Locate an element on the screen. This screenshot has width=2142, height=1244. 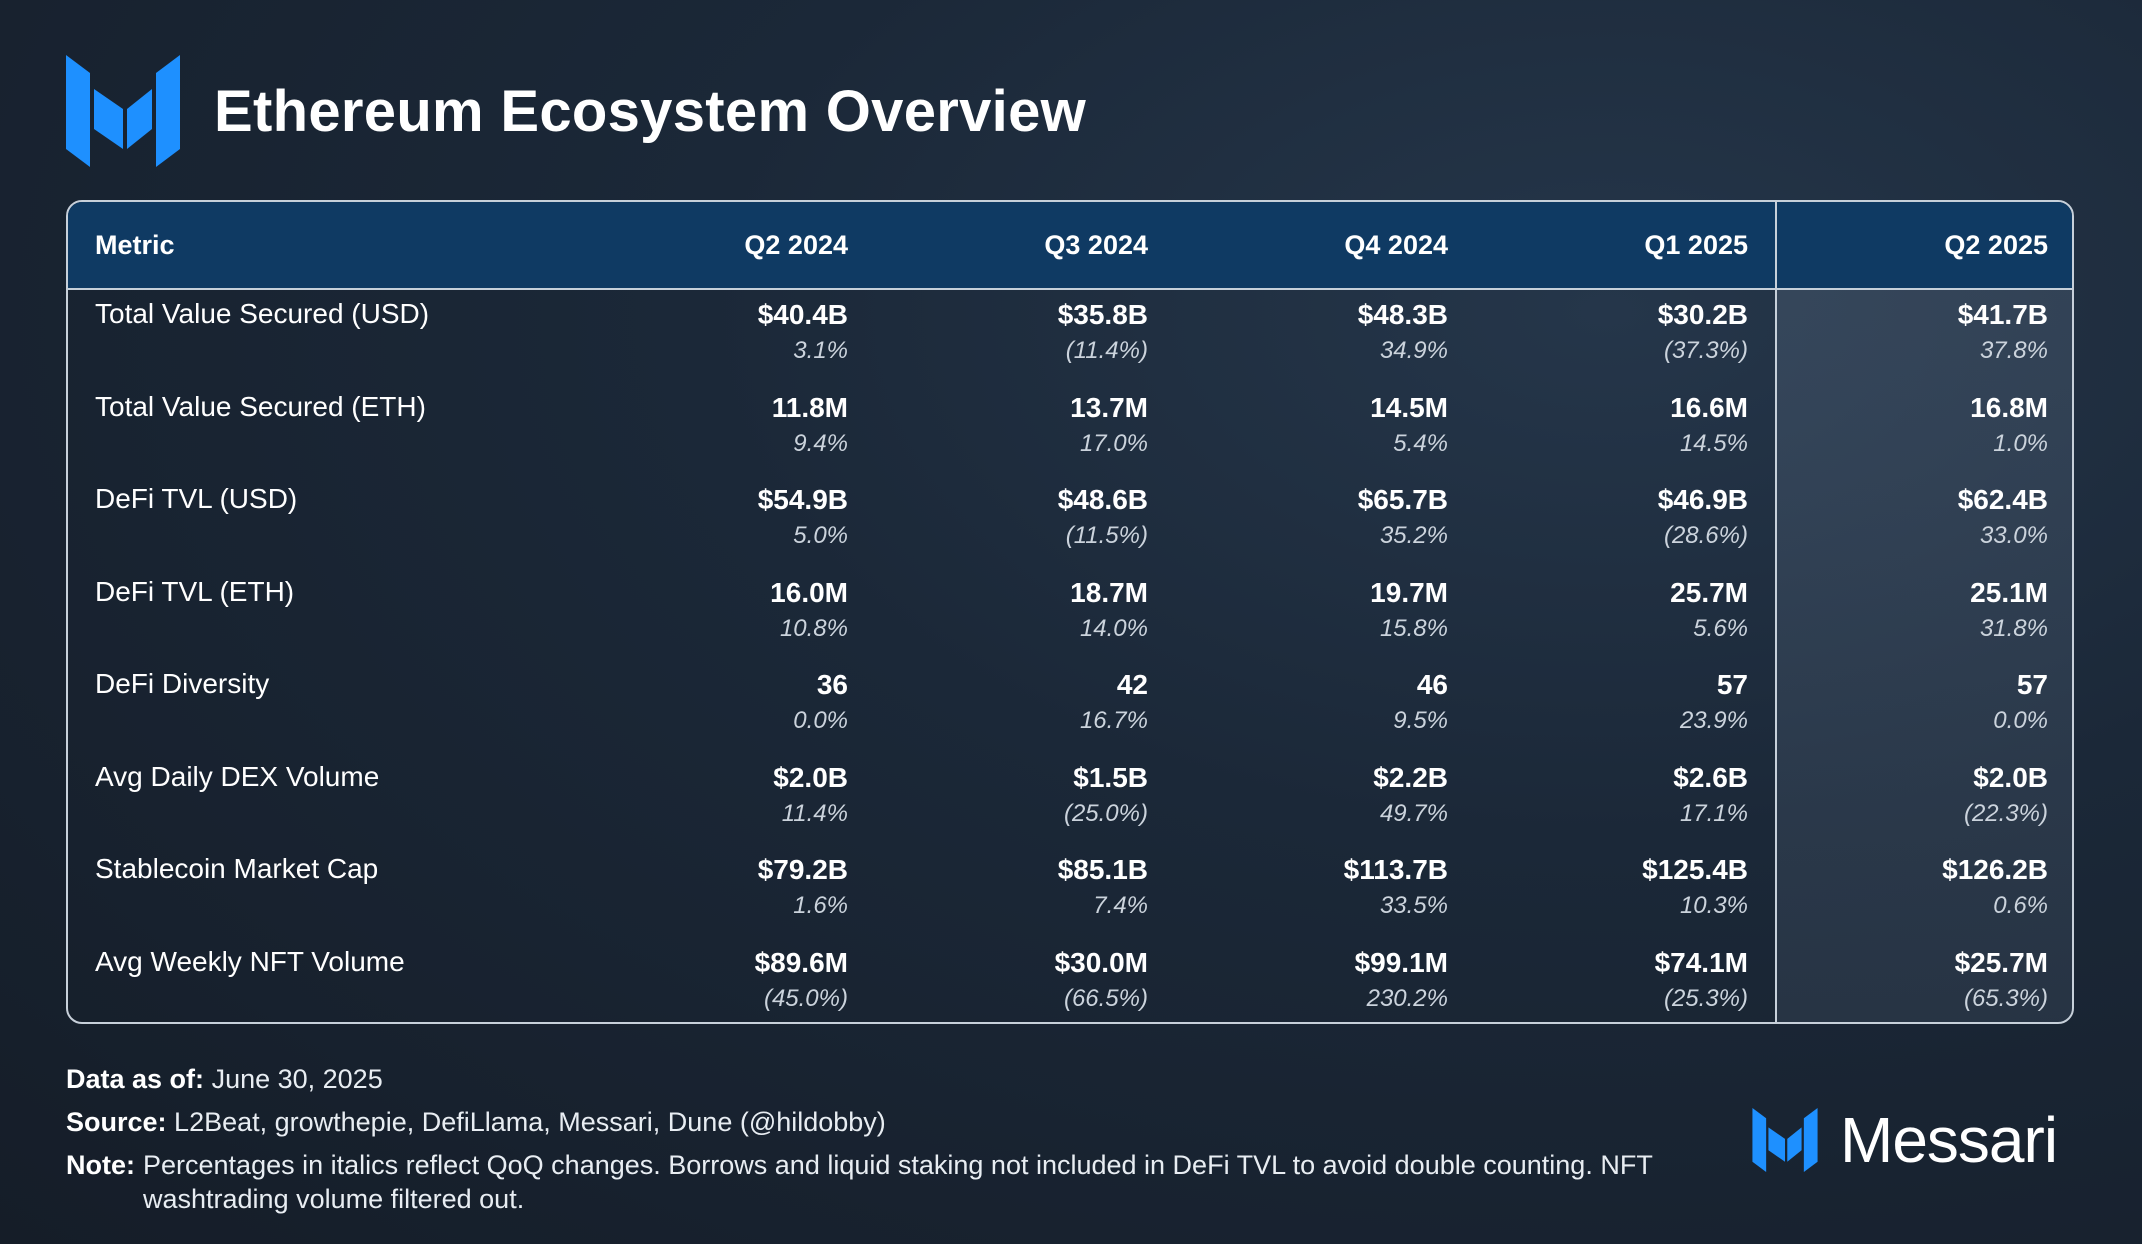
table-cell: $99.1M 230.2% is located at coordinates (1401, 982).